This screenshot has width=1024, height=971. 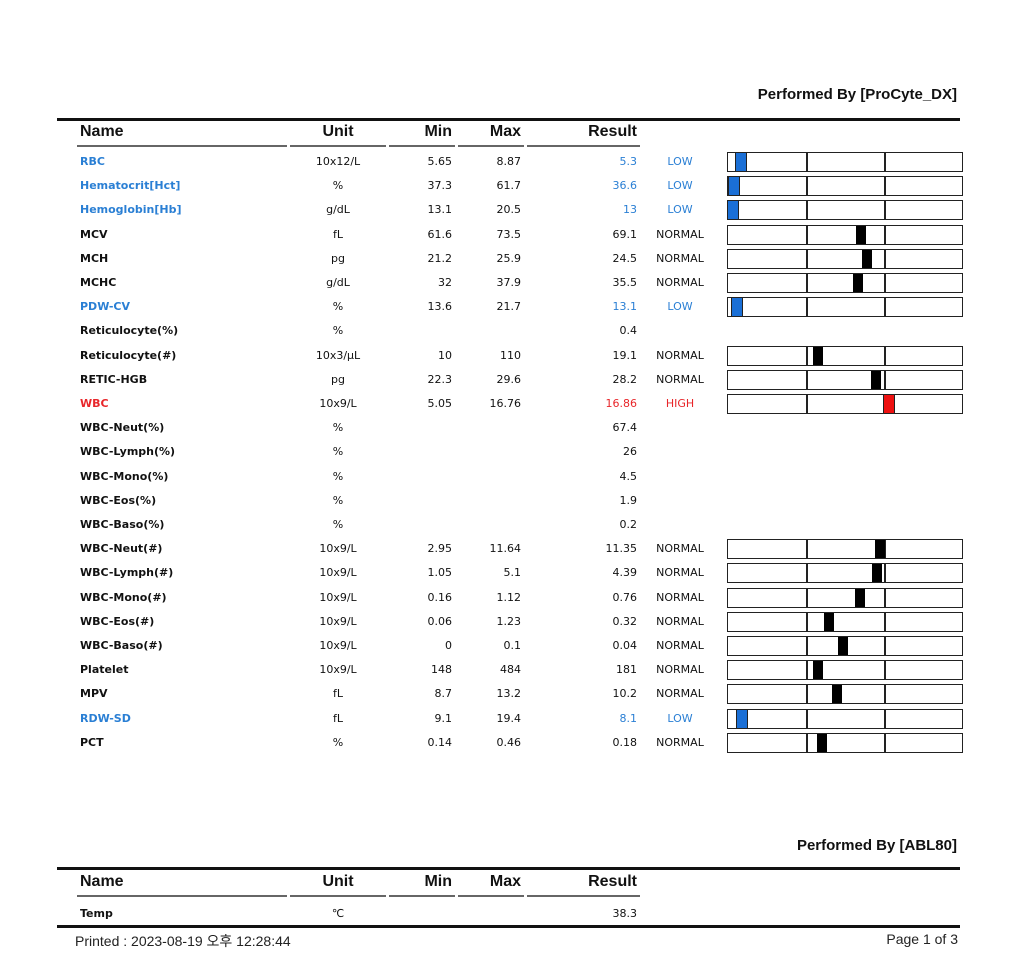 I want to click on min-value: 148, so click(x=441, y=670).